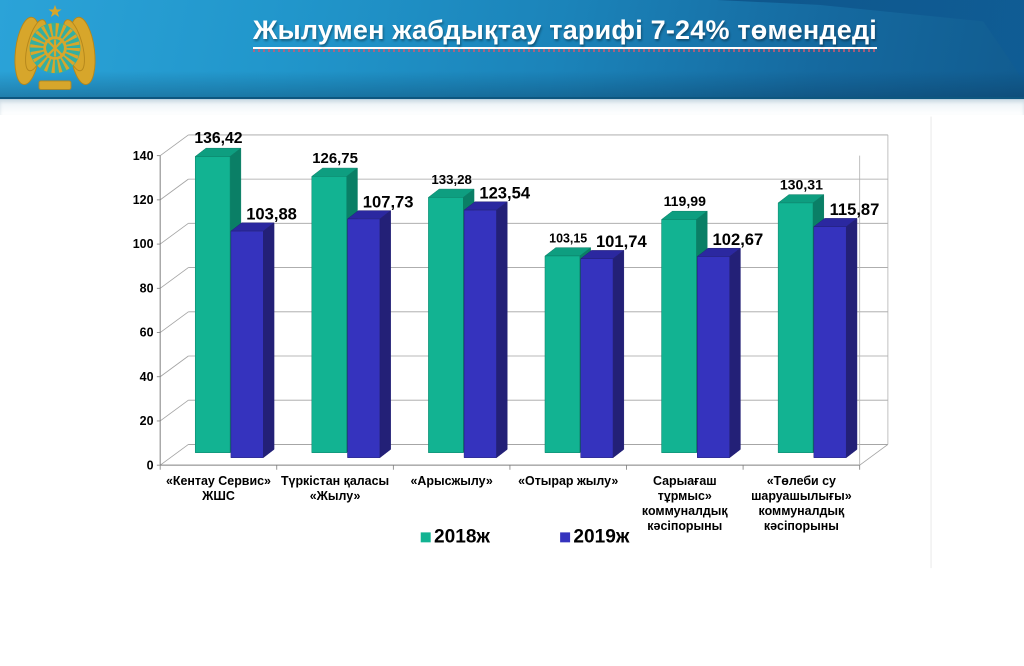  I want to click on bar-value-label: 130,31, so click(801, 185).